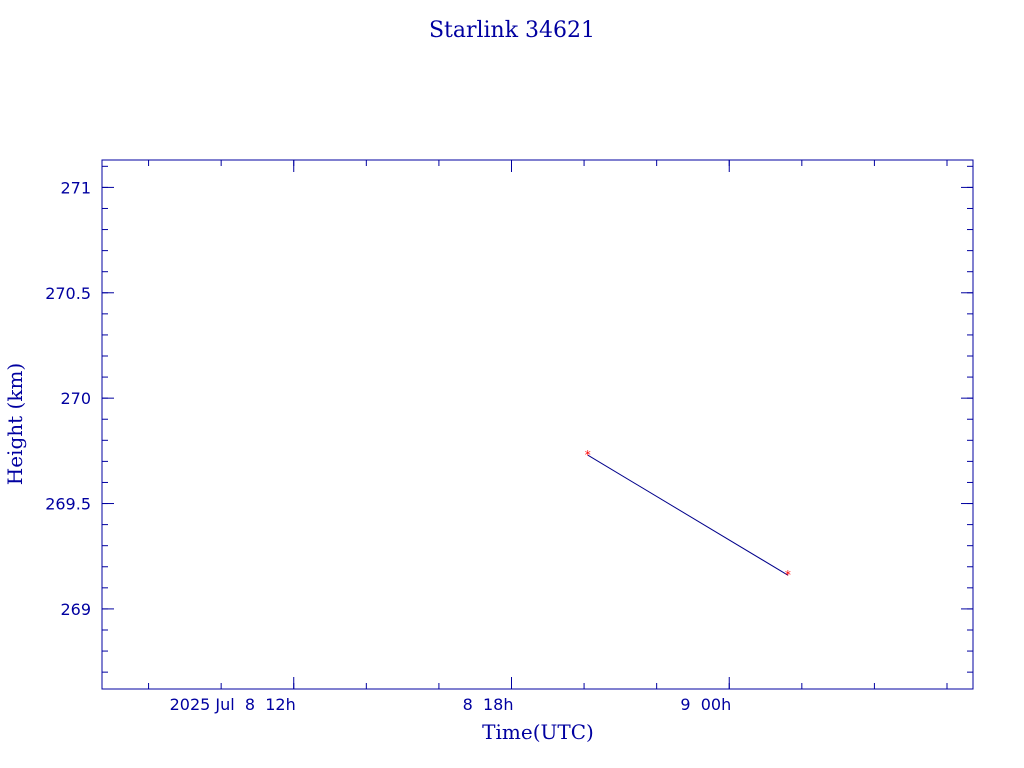 The height and width of the screenshot is (768, 1024). I want to click on y-tick-label: 270, so click(75, 398).